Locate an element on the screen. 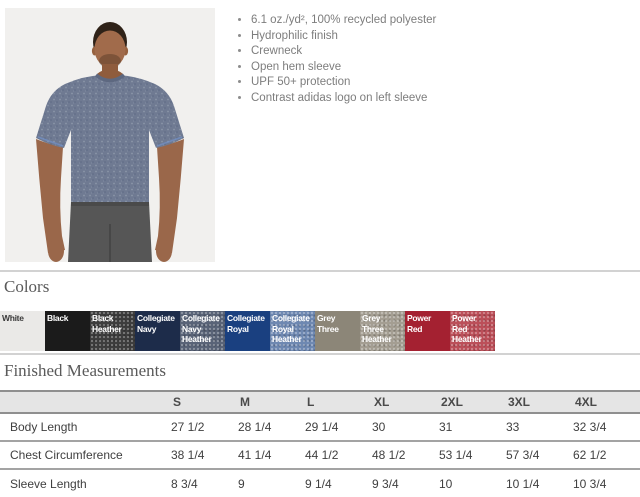  feature-item: UPF 50+ protection is located at coordinates (343, 83).